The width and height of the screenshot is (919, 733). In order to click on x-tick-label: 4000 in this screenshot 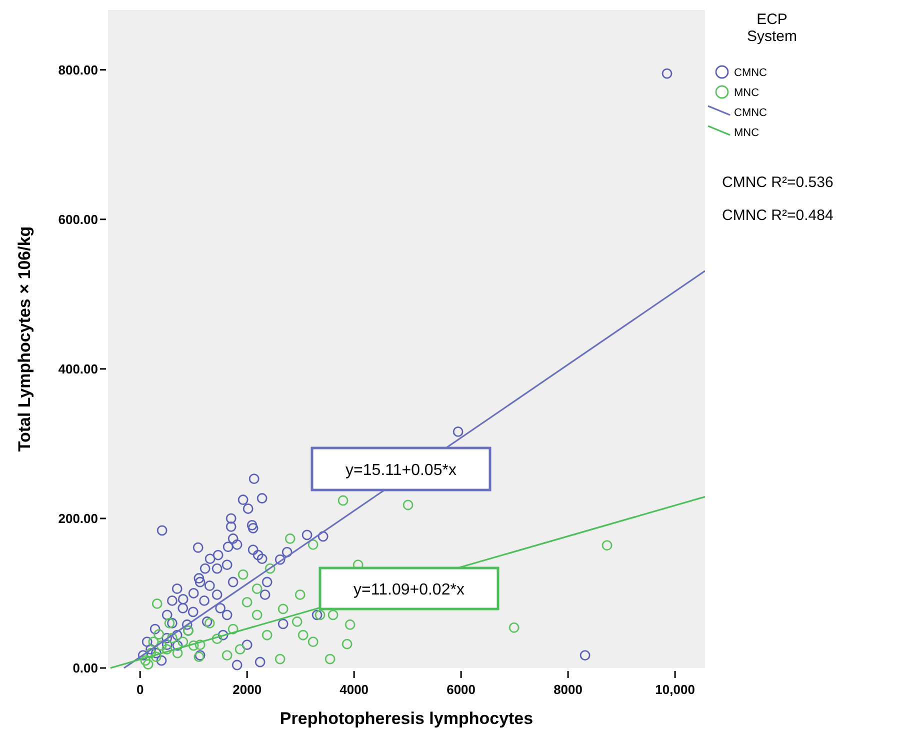, I will do `click(354, 689)`.